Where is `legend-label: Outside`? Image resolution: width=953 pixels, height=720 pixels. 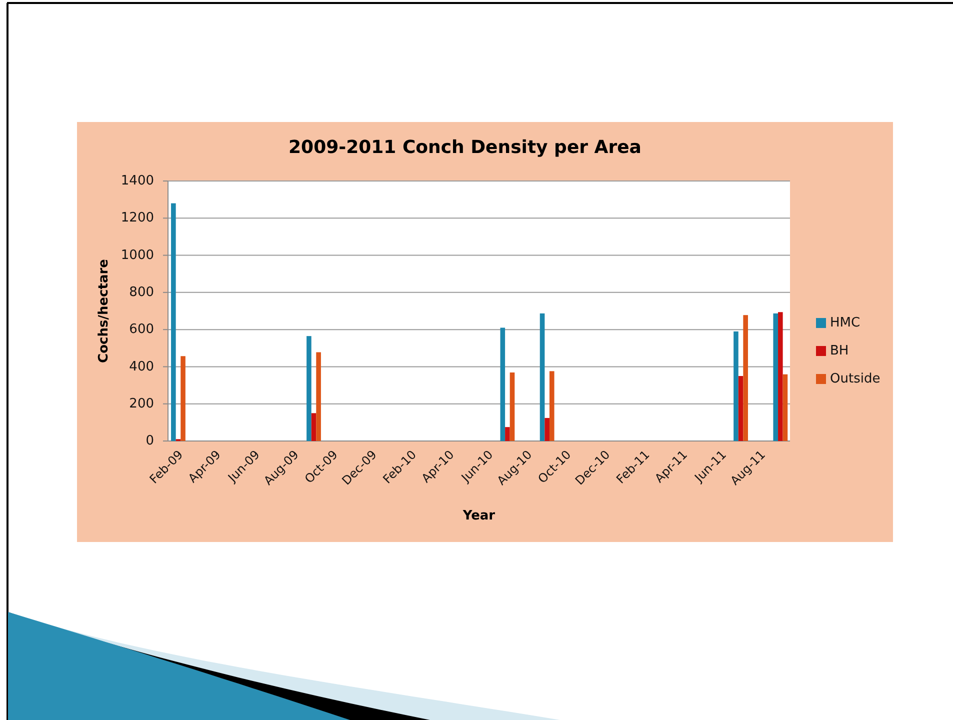 legend-label: Outside is located at coordinates (855, 379).